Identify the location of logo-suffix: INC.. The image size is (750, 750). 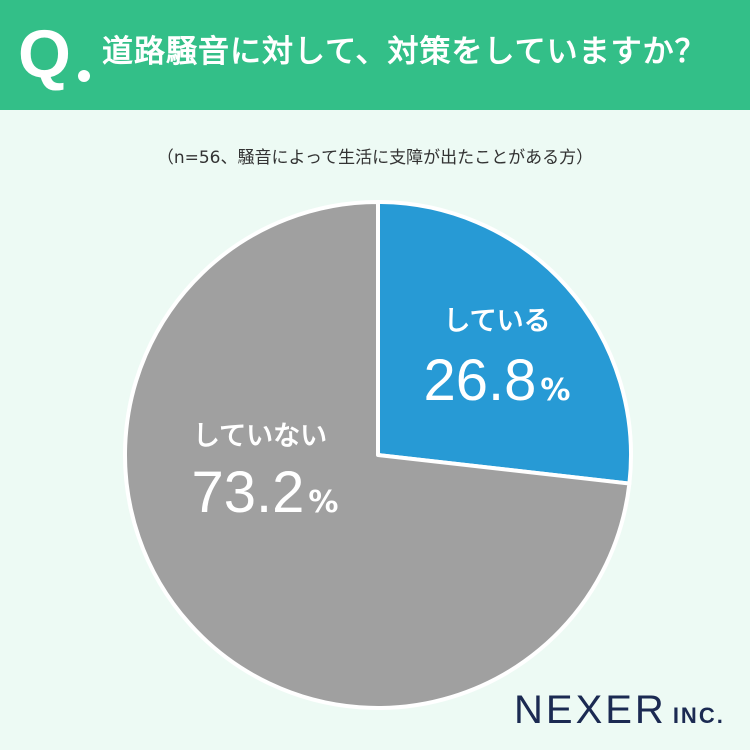
(698, 715).